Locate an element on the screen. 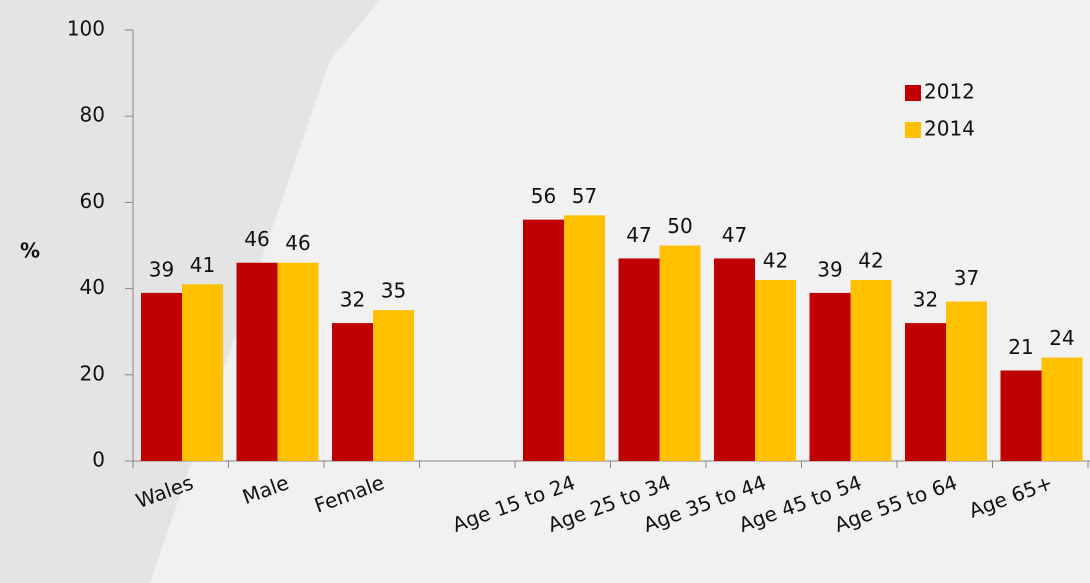 This screenshot has height=583, width=1090. value-label: 37 is located at coordinates (966, 278).